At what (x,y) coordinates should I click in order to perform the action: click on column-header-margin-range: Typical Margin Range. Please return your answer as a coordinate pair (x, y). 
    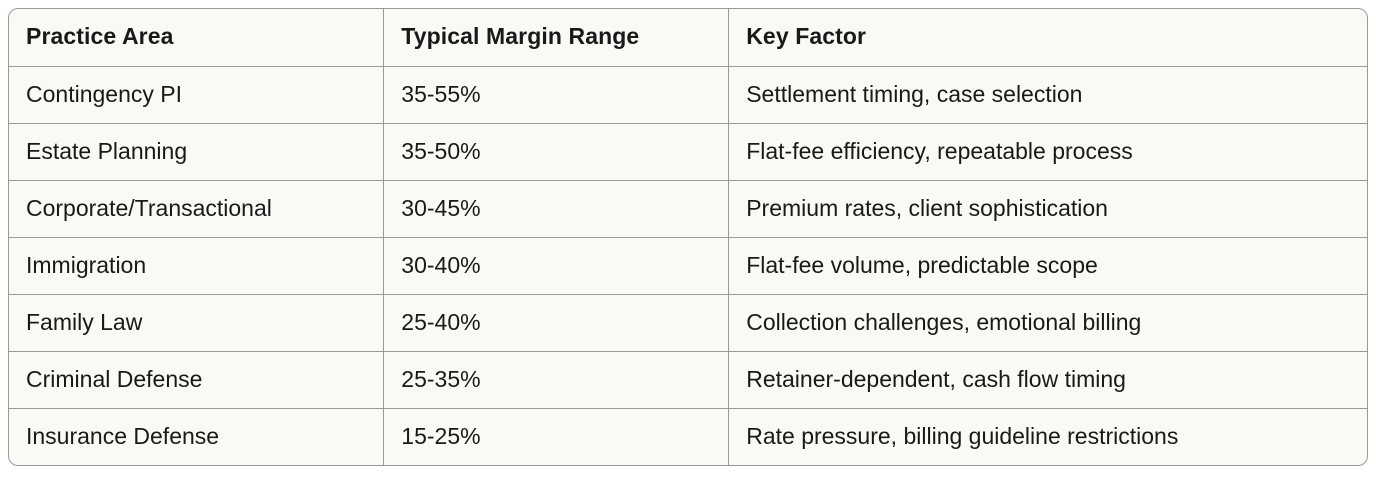
    Looking at the image, I should click on (556, 37).